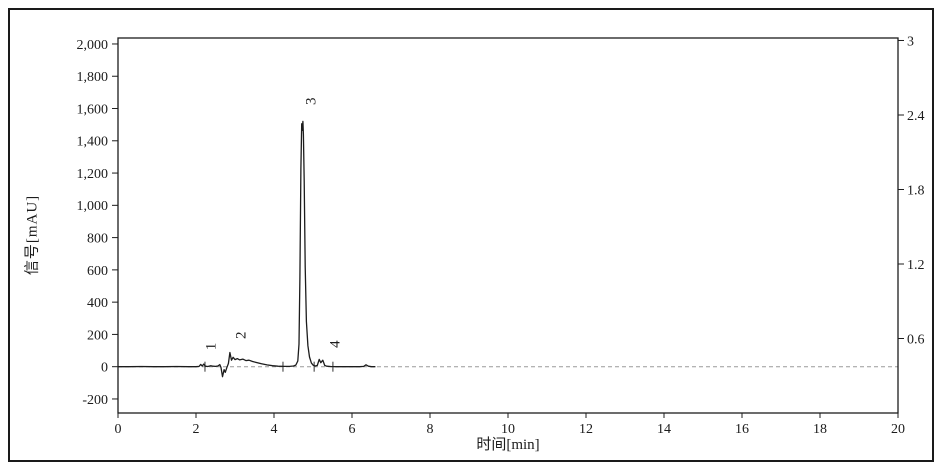 Image resolution: width=946 pixels, height=476 pixels. Describe the element at coordinates (430, 429) in the screenshot. I see `x-tick-label: 8` at that location.